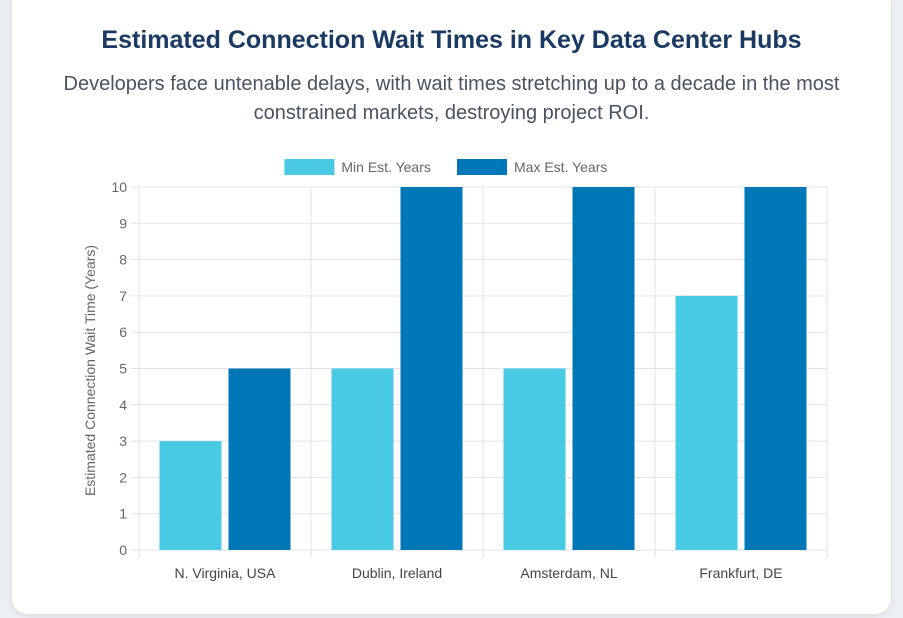 Image resolution: width=903 pixels, height=618 pixels. I want to click on legend-swatch-max, so click(482, 167).